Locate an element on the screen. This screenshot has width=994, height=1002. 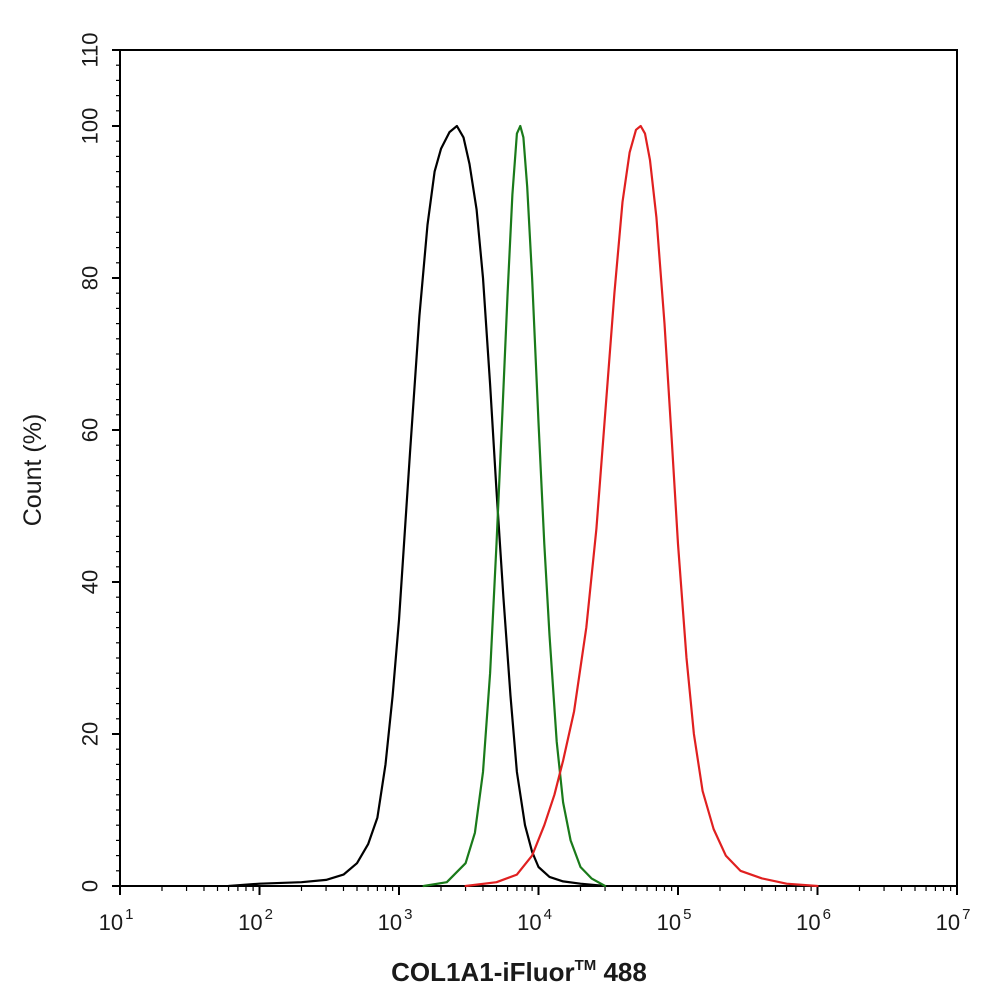
x-tick-label-exponent: 1 is located at coordinates (129, 914).